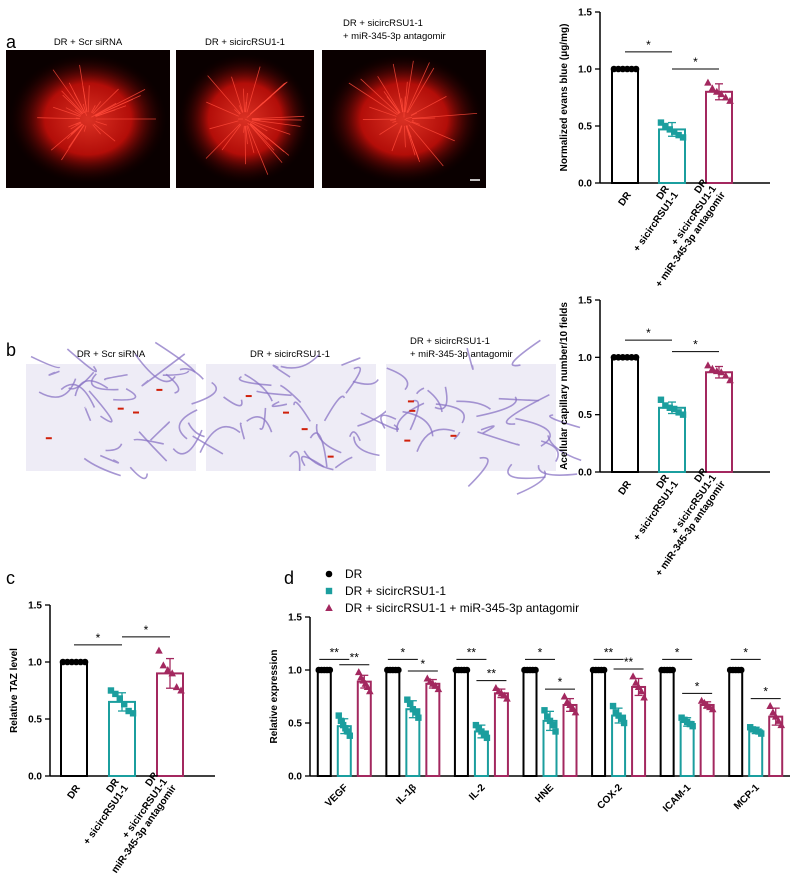 This screenshot has width=800, height=874. Describe the element at coordinates (472, 652) in the screenshot. I see `significance-label: **` at that location.